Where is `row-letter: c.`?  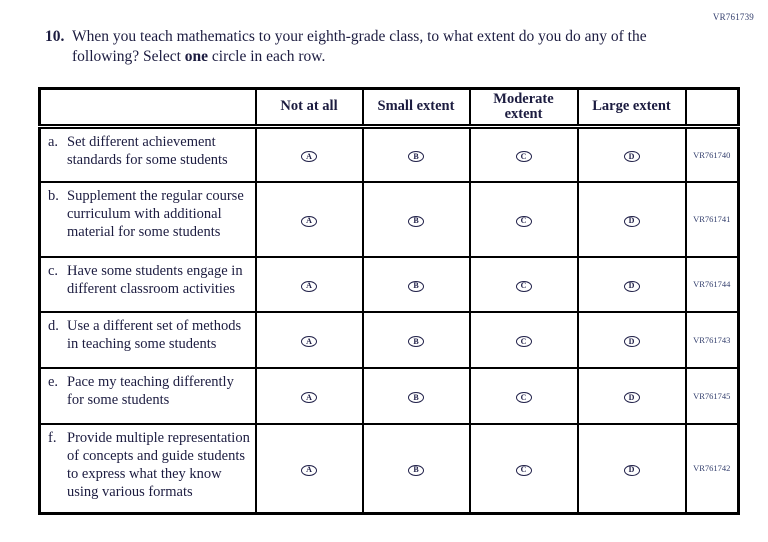
row-letter: c. is located at coordinates (53, 270).